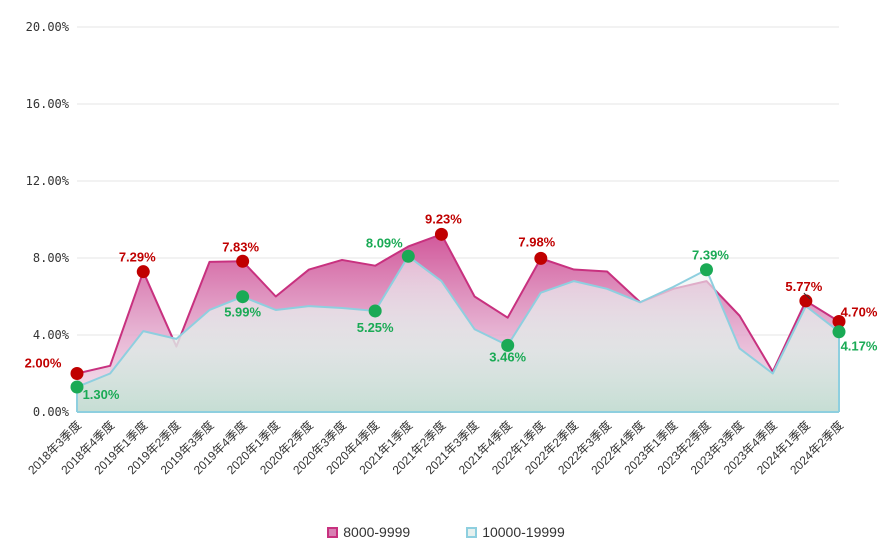 The height and width of the screenshot is (553, 892). What do you see at coordinates (137, 257) in the screenshot?
I see `series-1-data-label: 7.29%` at bounding box center [137, 257].